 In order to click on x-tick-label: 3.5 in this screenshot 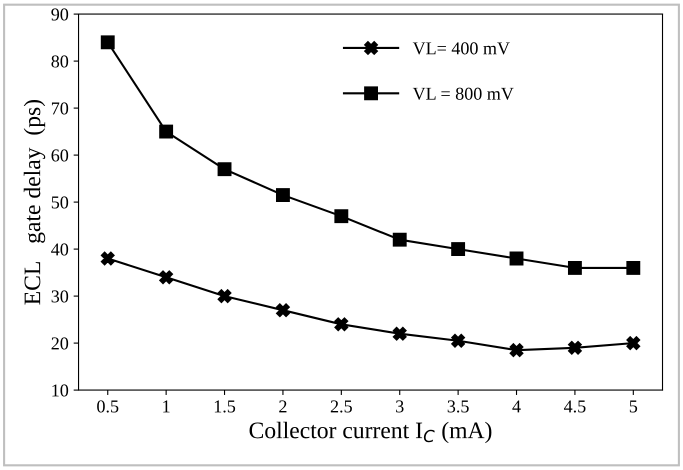, I will do `click(458, 406)`.